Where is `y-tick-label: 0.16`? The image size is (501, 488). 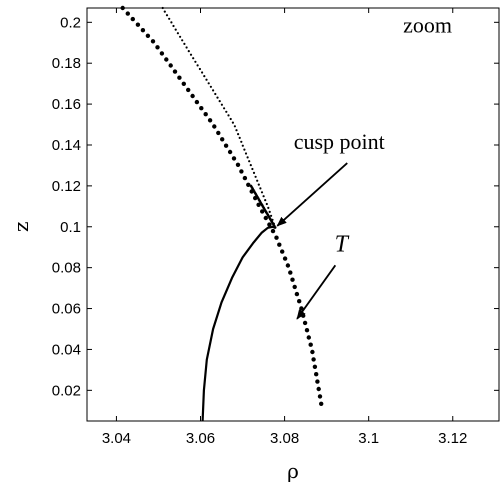
y-tick-label: 0.16 is located at coordinates (66, 104).